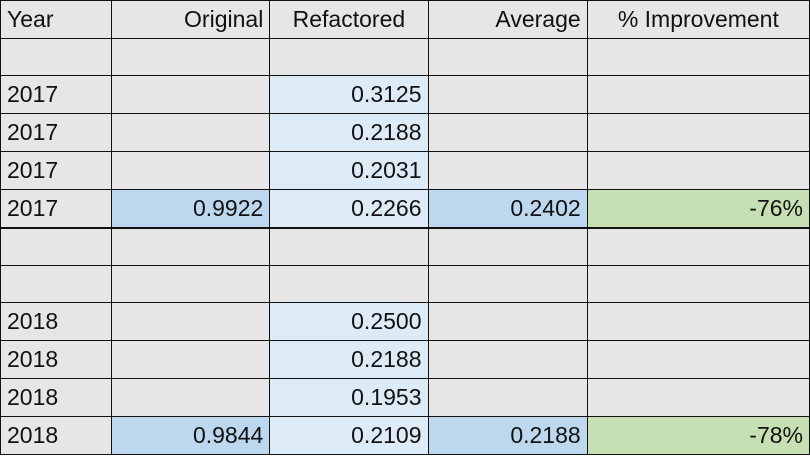  Describe the element at coordinates (349, 19) in the screenshot. I see `header-refactored: Refactored` at that location.